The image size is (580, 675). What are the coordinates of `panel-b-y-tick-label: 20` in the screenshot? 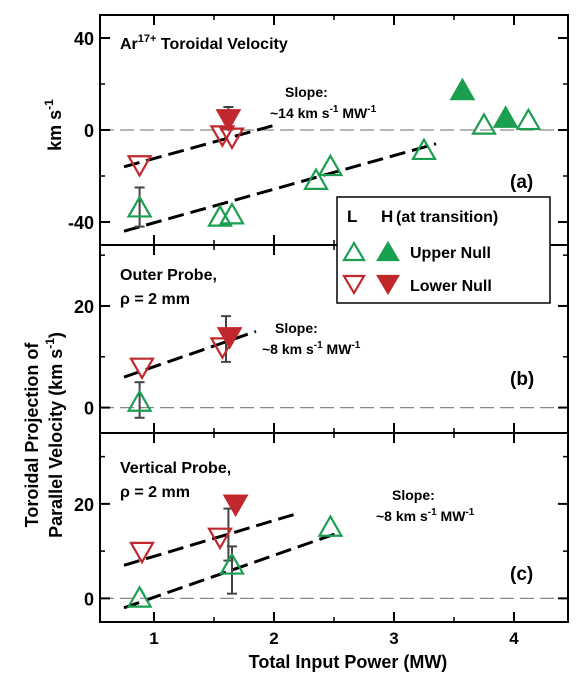 It's located at (84, 307).